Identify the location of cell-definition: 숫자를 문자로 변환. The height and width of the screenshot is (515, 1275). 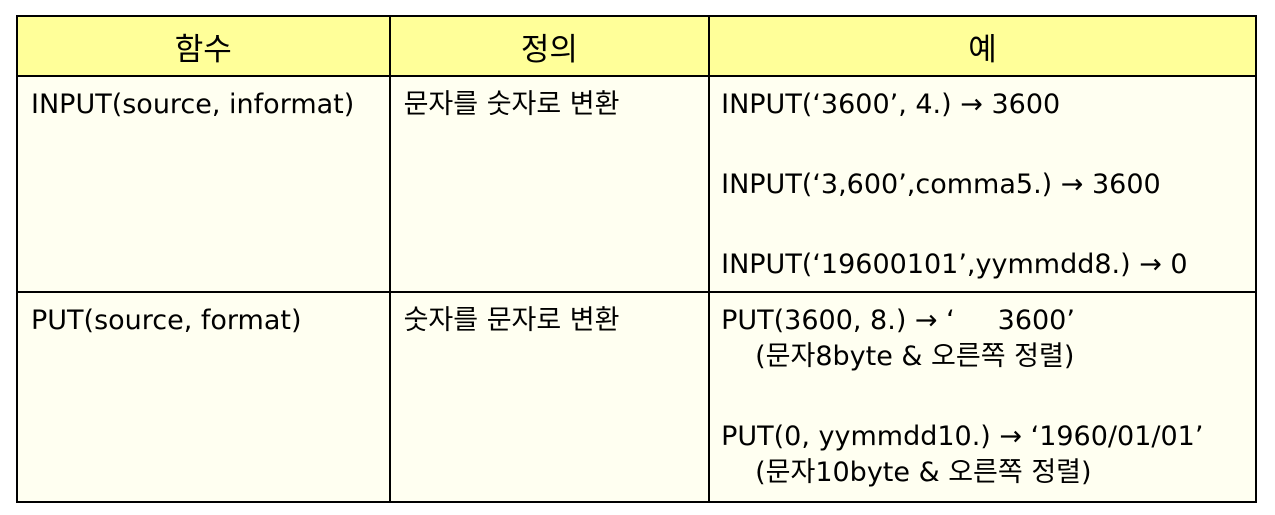
(549, 397).